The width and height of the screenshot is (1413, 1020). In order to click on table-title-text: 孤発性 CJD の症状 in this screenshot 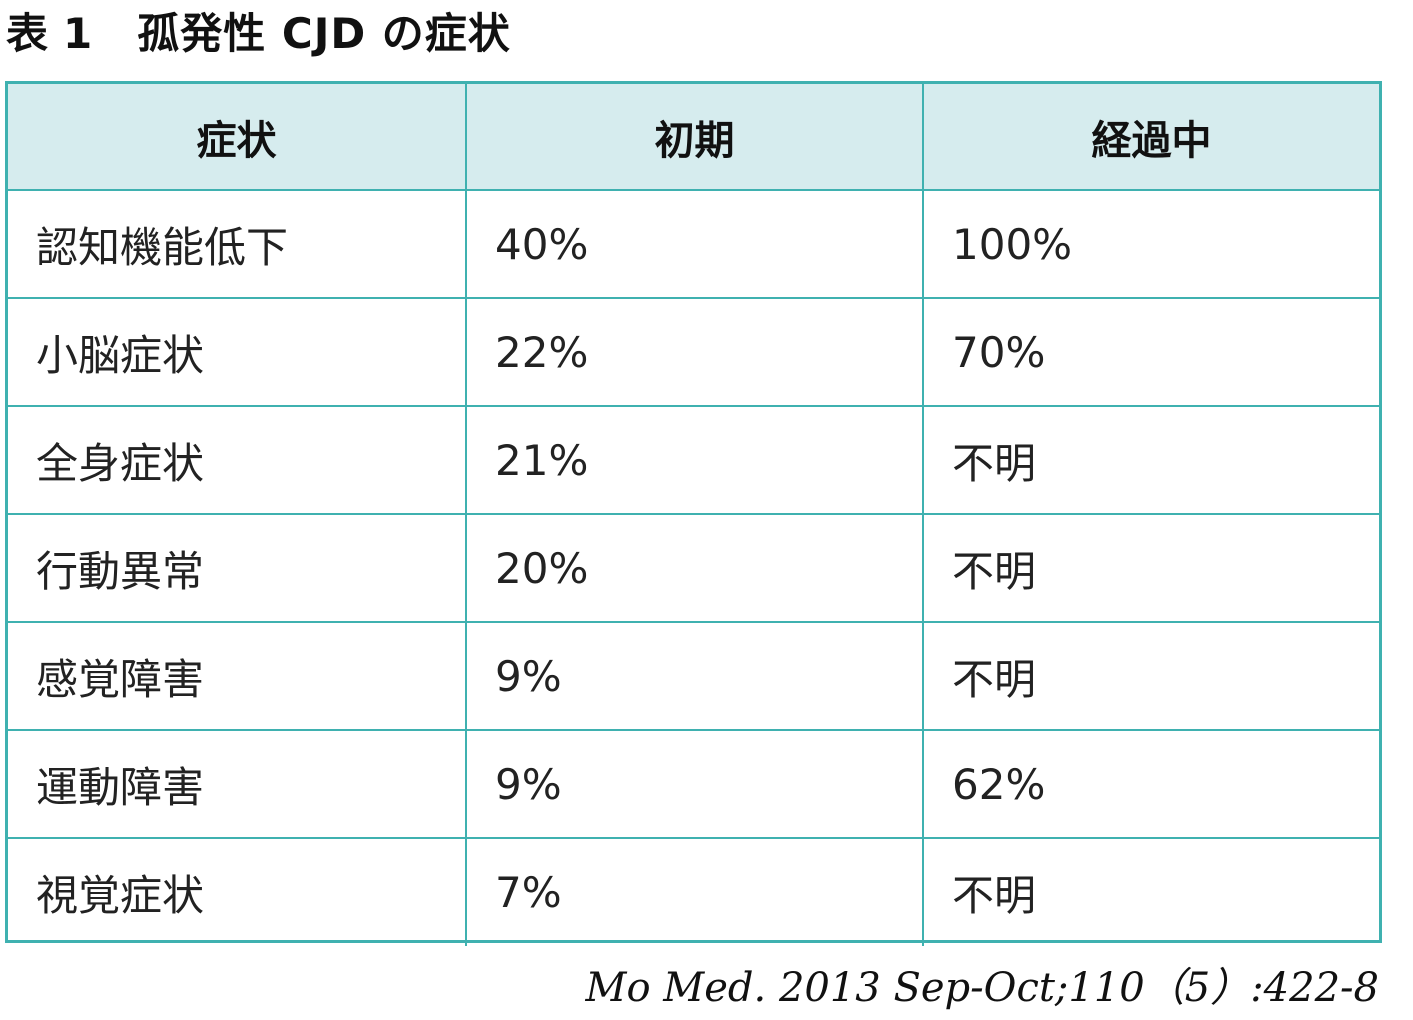, I will do `click(324, 33)`.